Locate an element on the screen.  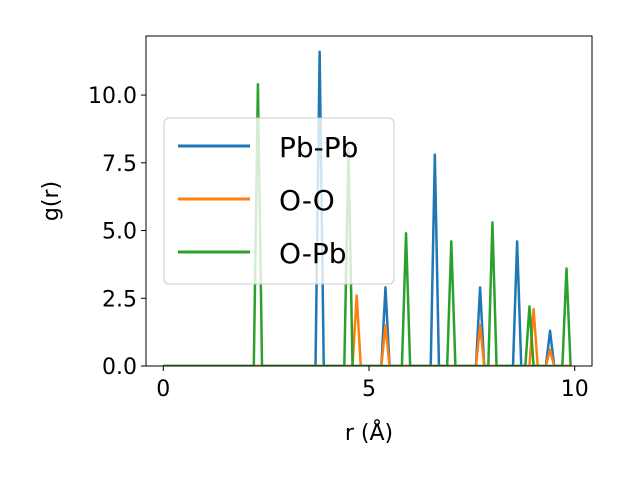
y-tick-label: 5.0 is located at coordinates (119, 232).